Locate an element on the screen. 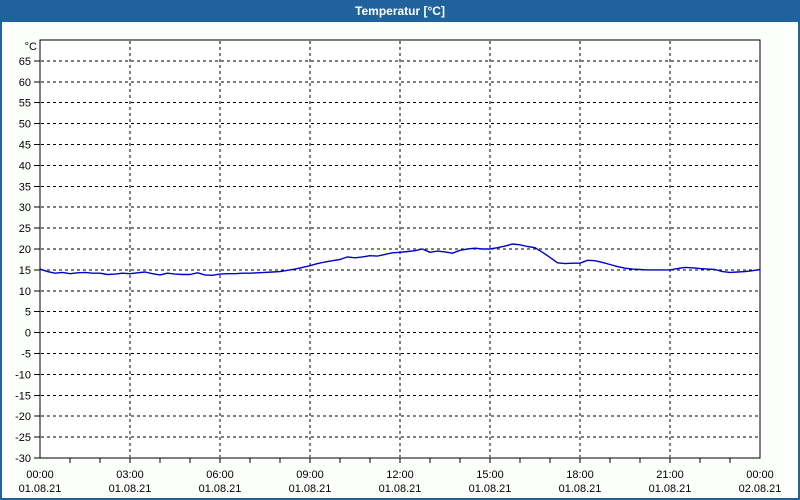 This screenshot has width=800, height=500. x-axis-time-label: 06:00 is located at coordinates (220, 475).